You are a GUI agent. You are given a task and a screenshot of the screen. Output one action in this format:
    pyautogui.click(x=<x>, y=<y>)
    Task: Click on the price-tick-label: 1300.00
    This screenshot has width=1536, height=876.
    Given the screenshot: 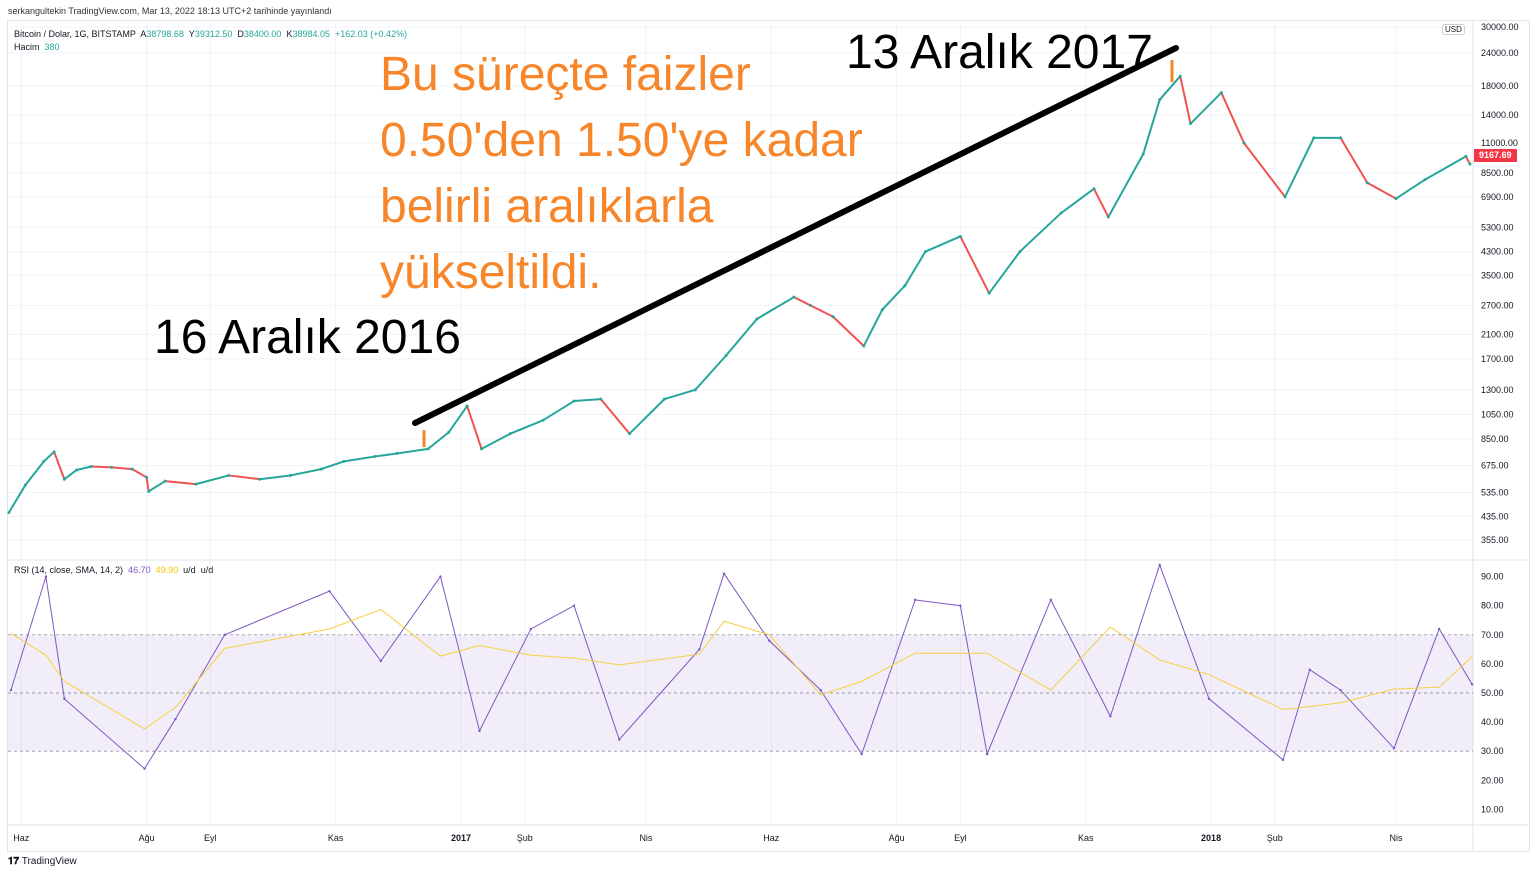 What is the action you would take?
    pyautogui.click(x=1497, y=390)
    